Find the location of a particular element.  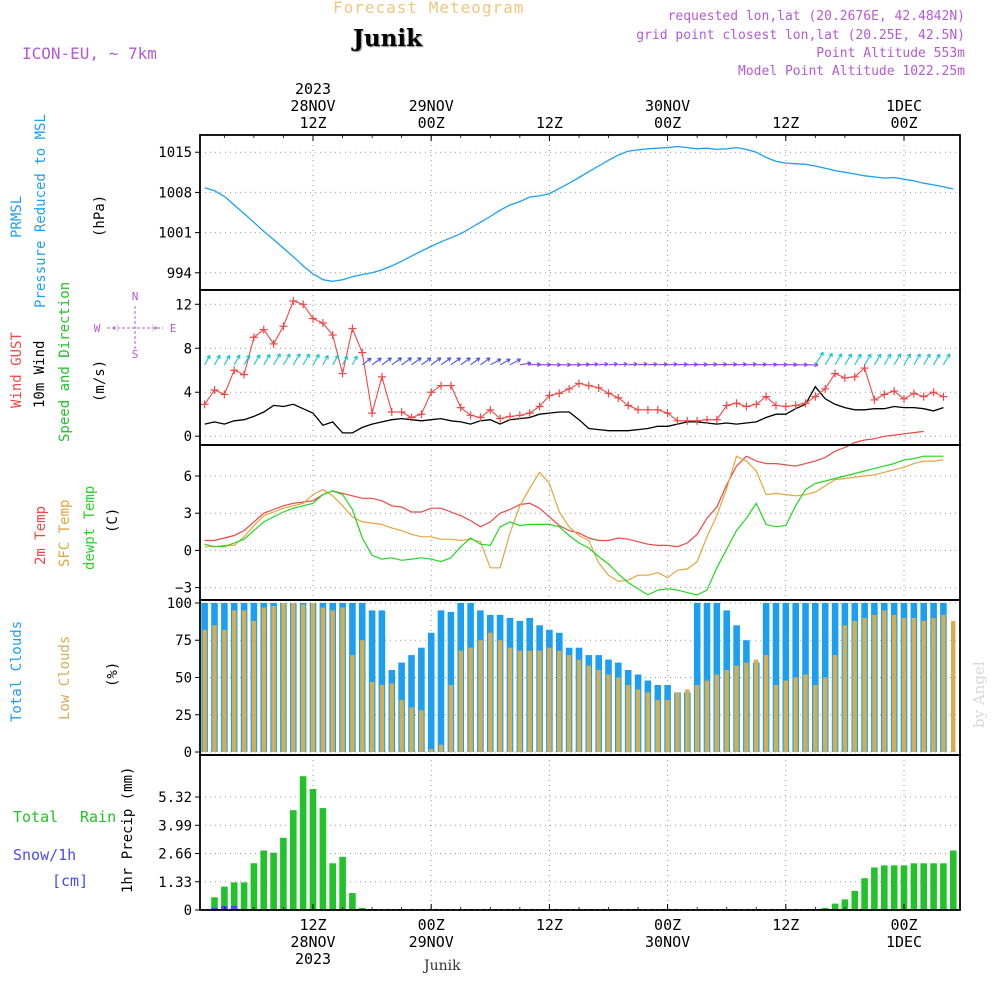

compass-west: W is located at coordinates (97, 328).